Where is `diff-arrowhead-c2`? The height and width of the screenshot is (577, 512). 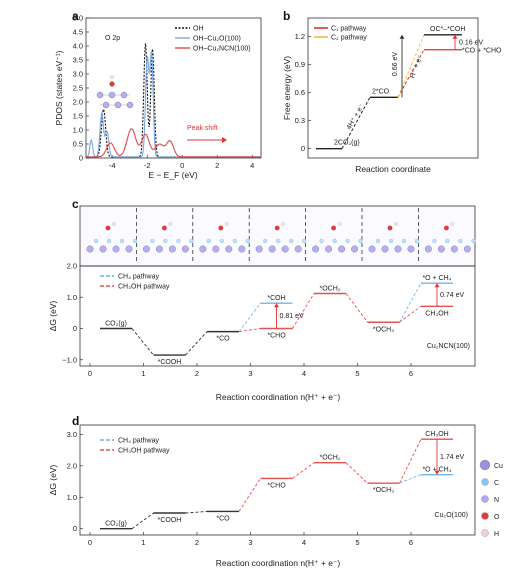
diff-arrowhead-c2 is located at coordinates (437, 285).